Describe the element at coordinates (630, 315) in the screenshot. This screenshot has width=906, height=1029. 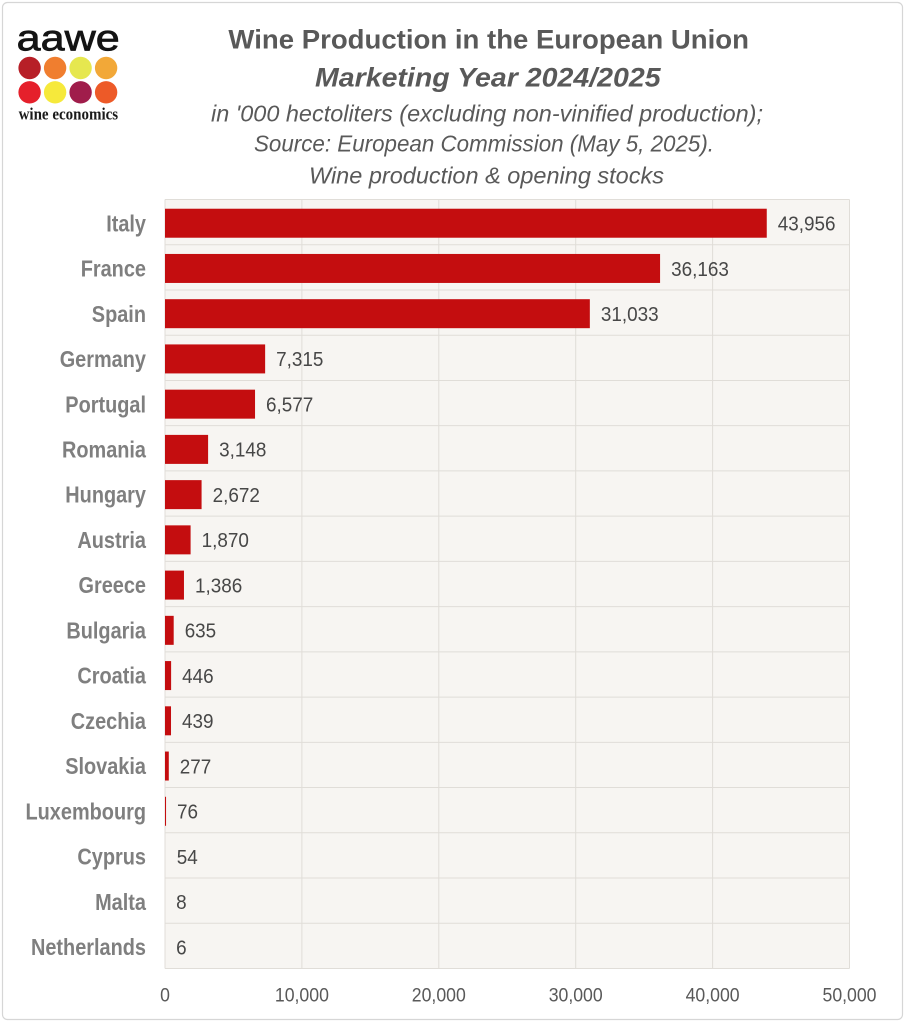
I see `svg-text: 31,033` at that location.